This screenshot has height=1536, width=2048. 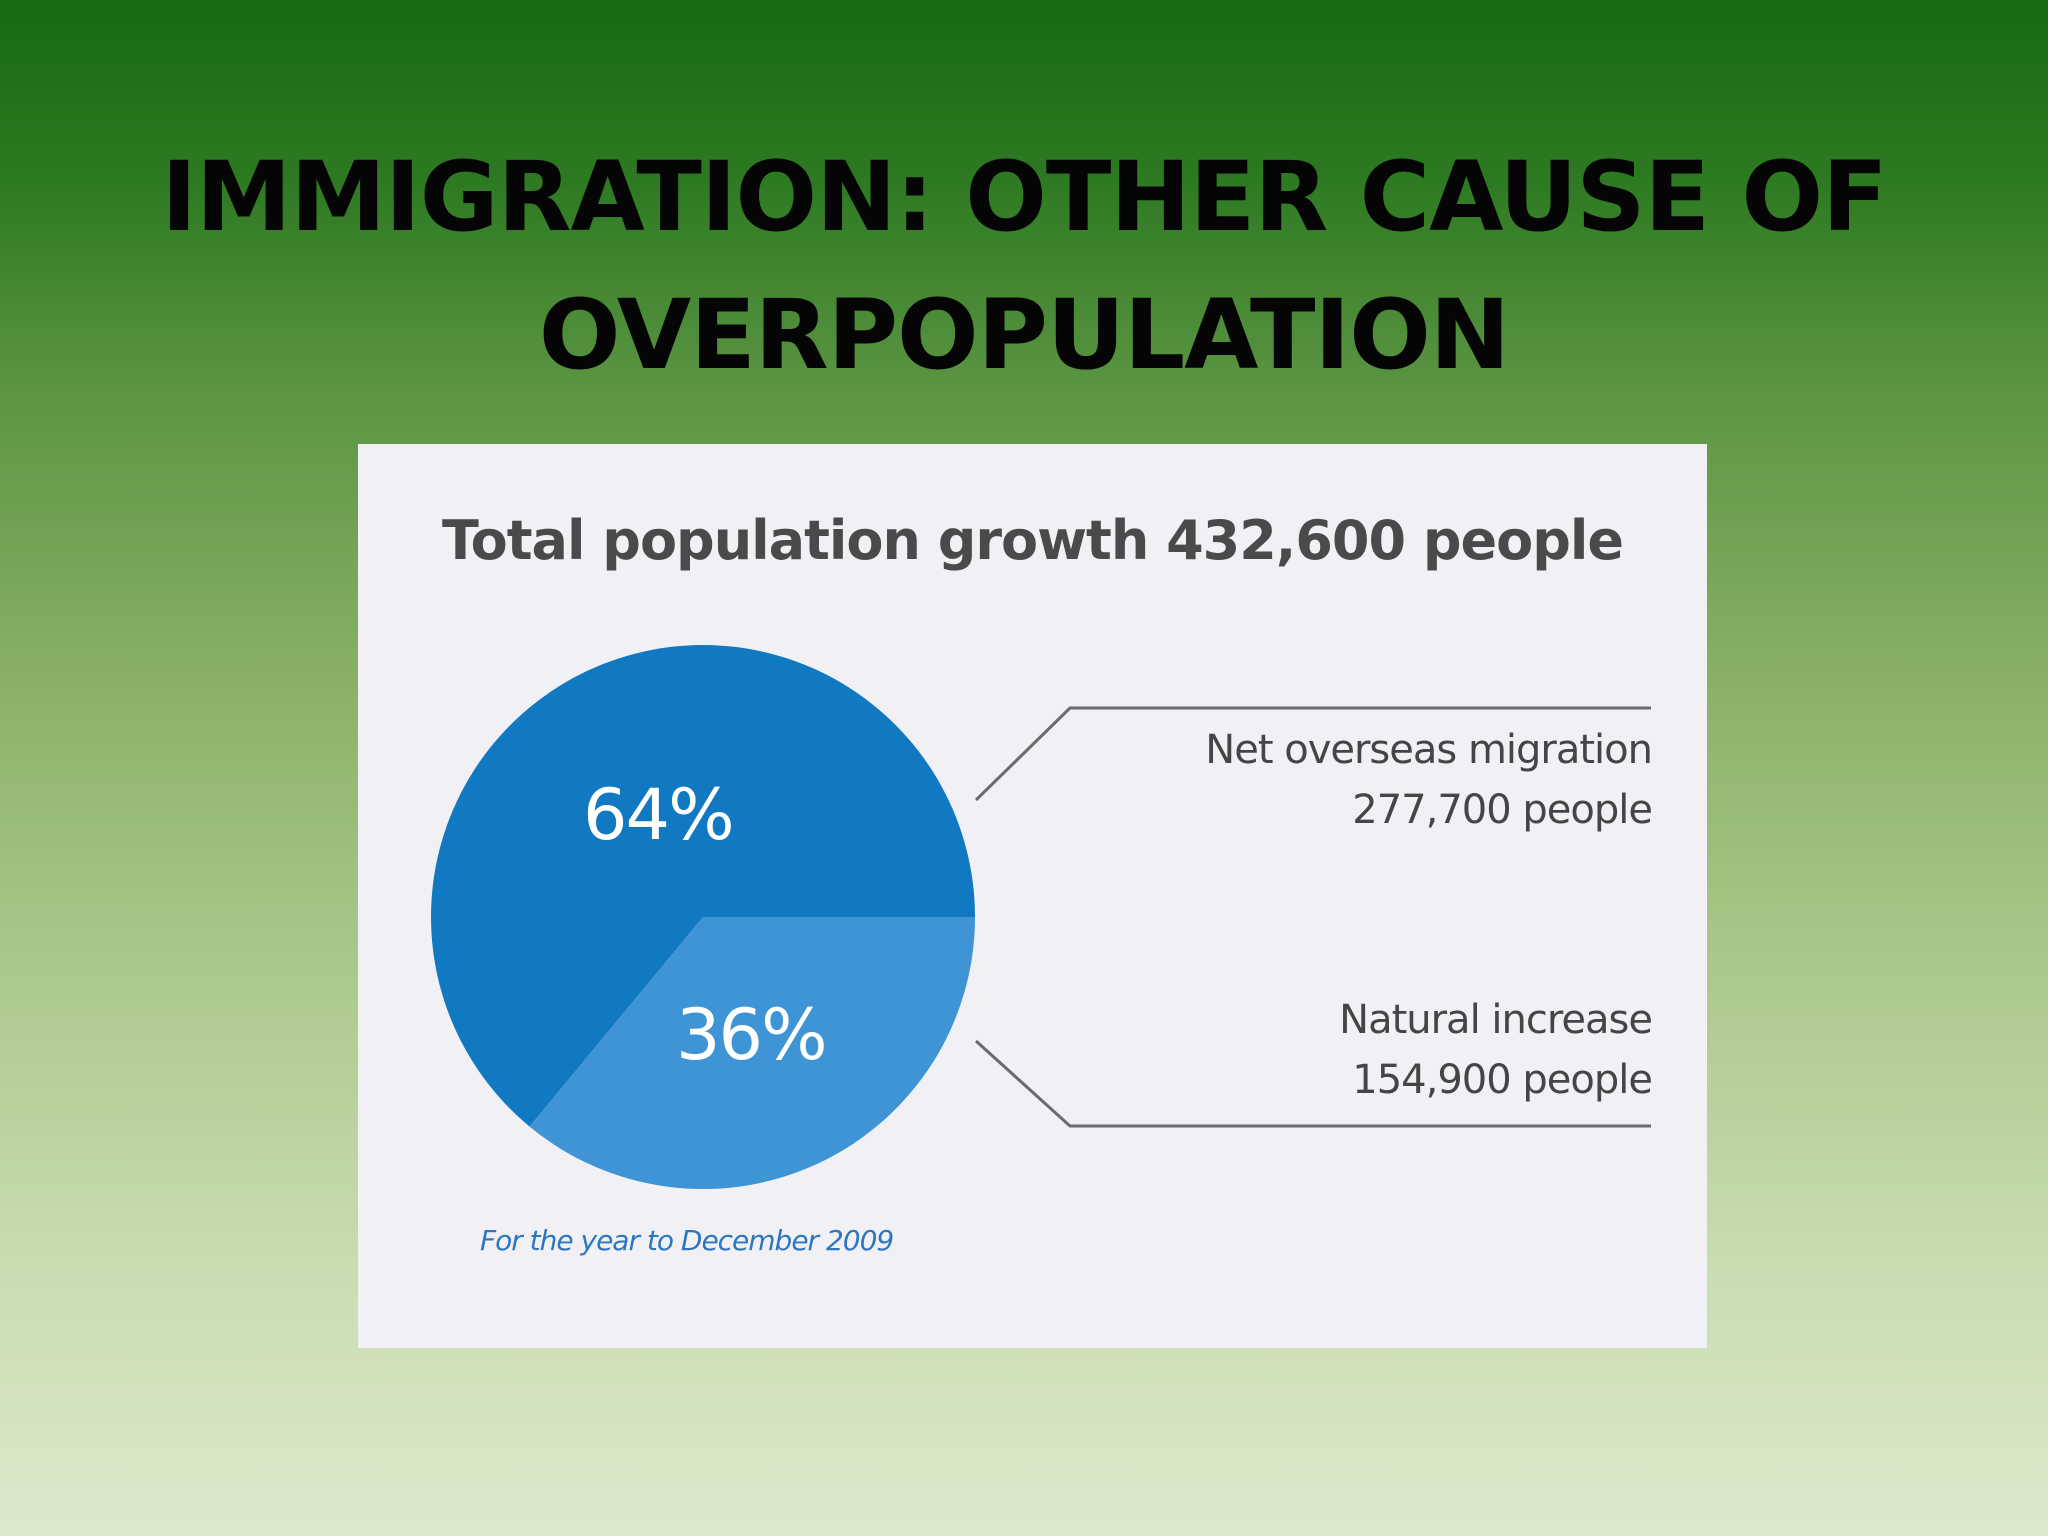 What do you see at coordinates (1429, 780) in the screenshot?
I see `legend-net-overseas-migration: Net overseas migration 277,700 people` at bounding box center [1429, 780].